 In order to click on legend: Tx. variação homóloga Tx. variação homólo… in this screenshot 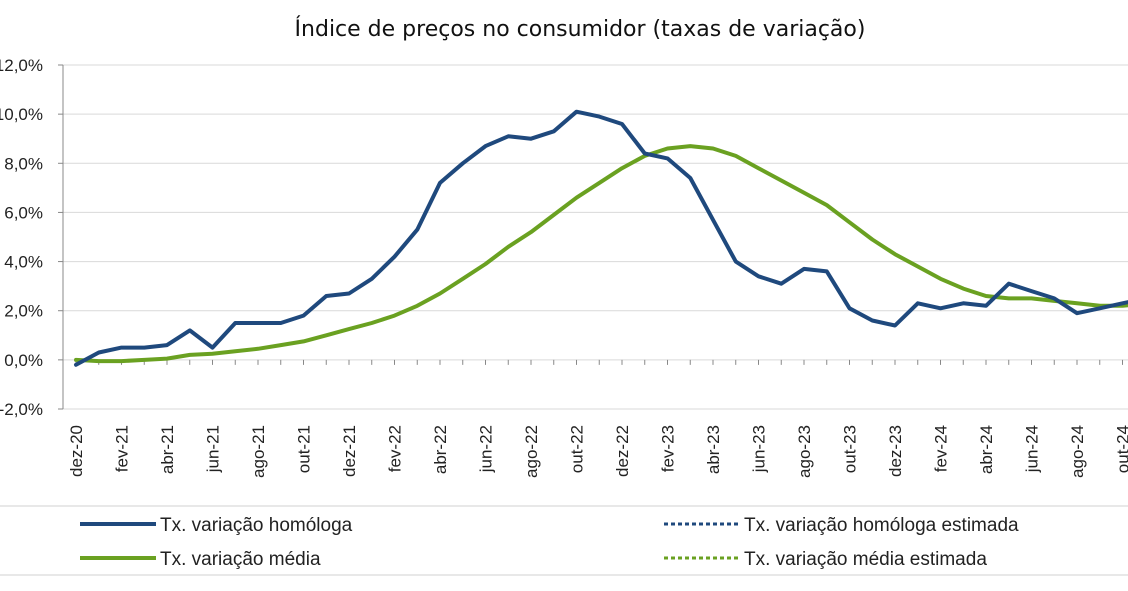, I will do `click(549, 542)`.